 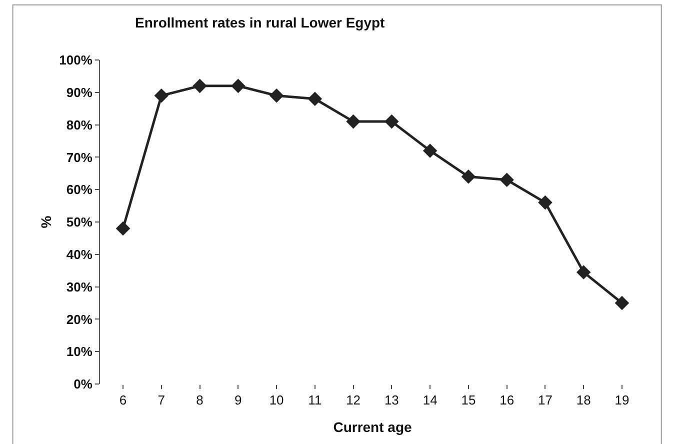 What do you see at coordinates (622, 400) in the screenshot?
I see `x-tick-label: 19` at bounding box center [622, 400].